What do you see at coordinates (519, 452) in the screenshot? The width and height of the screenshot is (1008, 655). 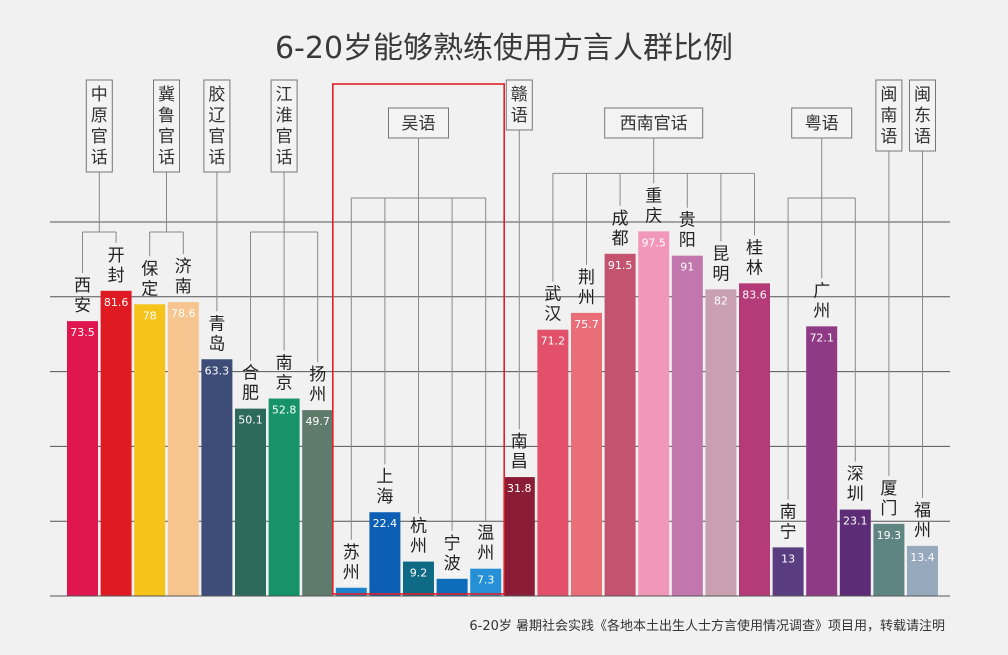 I see `category-label-13: 南昌` at bounding box center [519, 452].